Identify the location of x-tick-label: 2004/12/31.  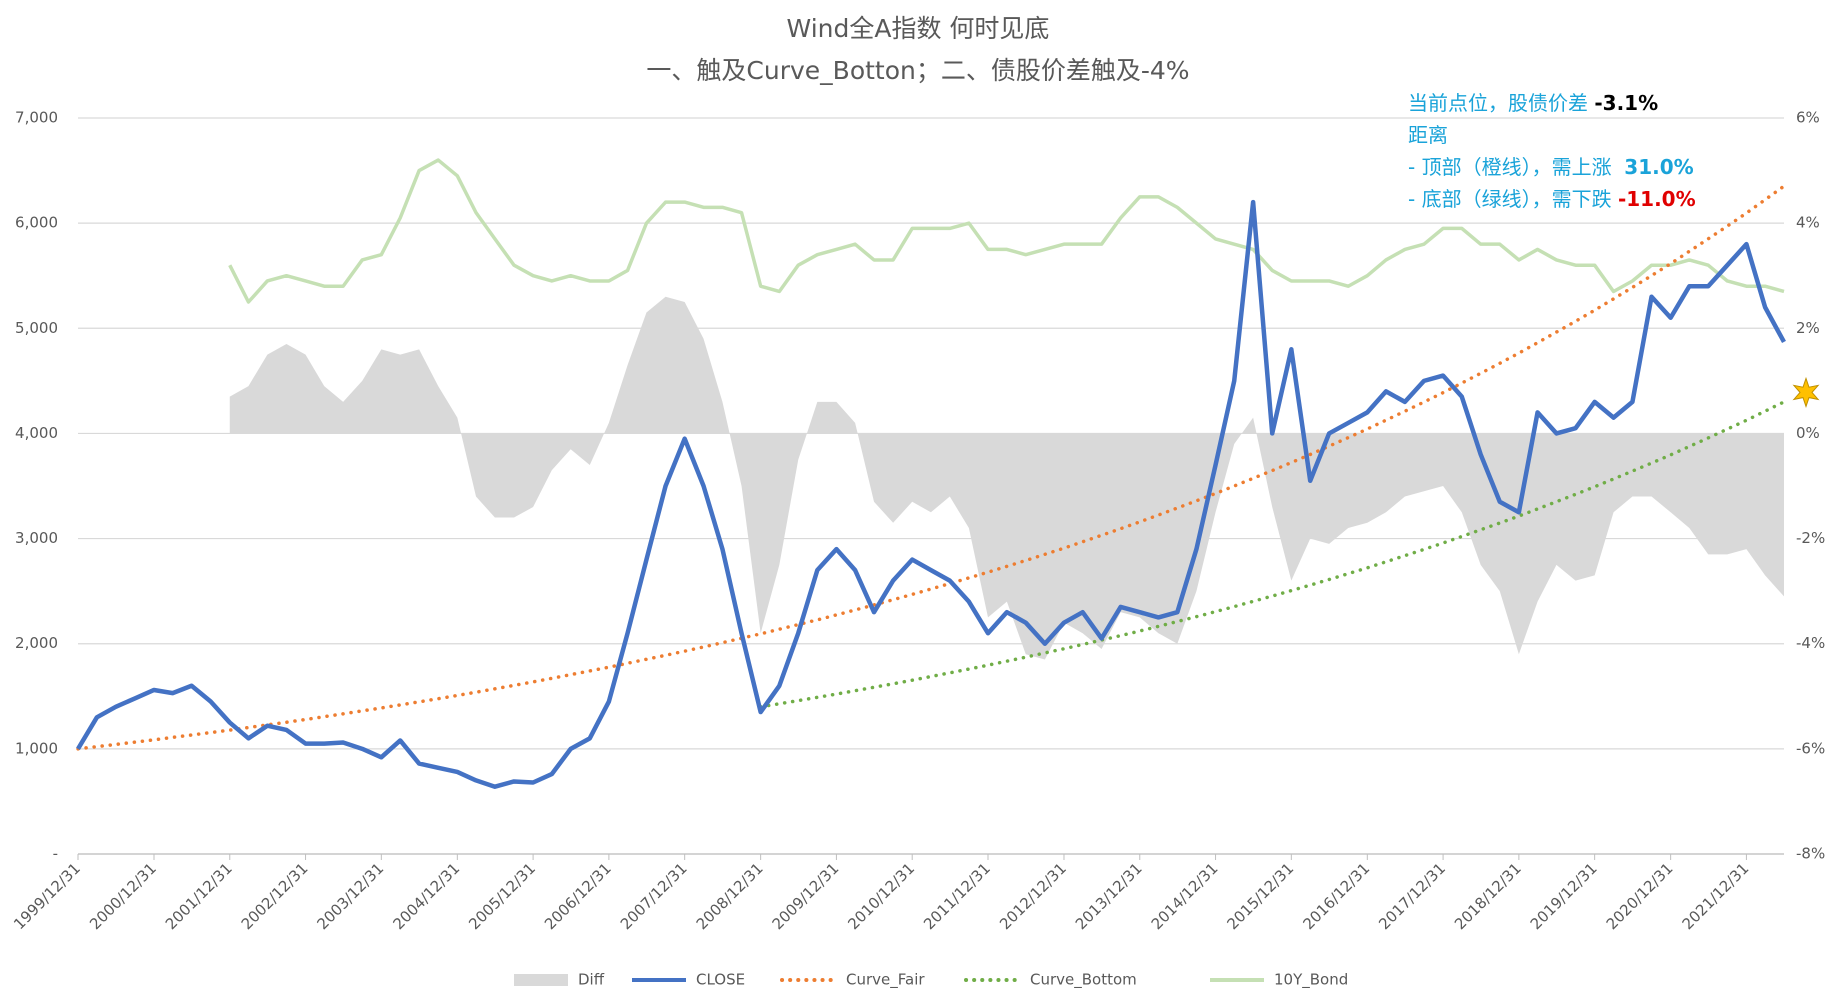
(426, 896).